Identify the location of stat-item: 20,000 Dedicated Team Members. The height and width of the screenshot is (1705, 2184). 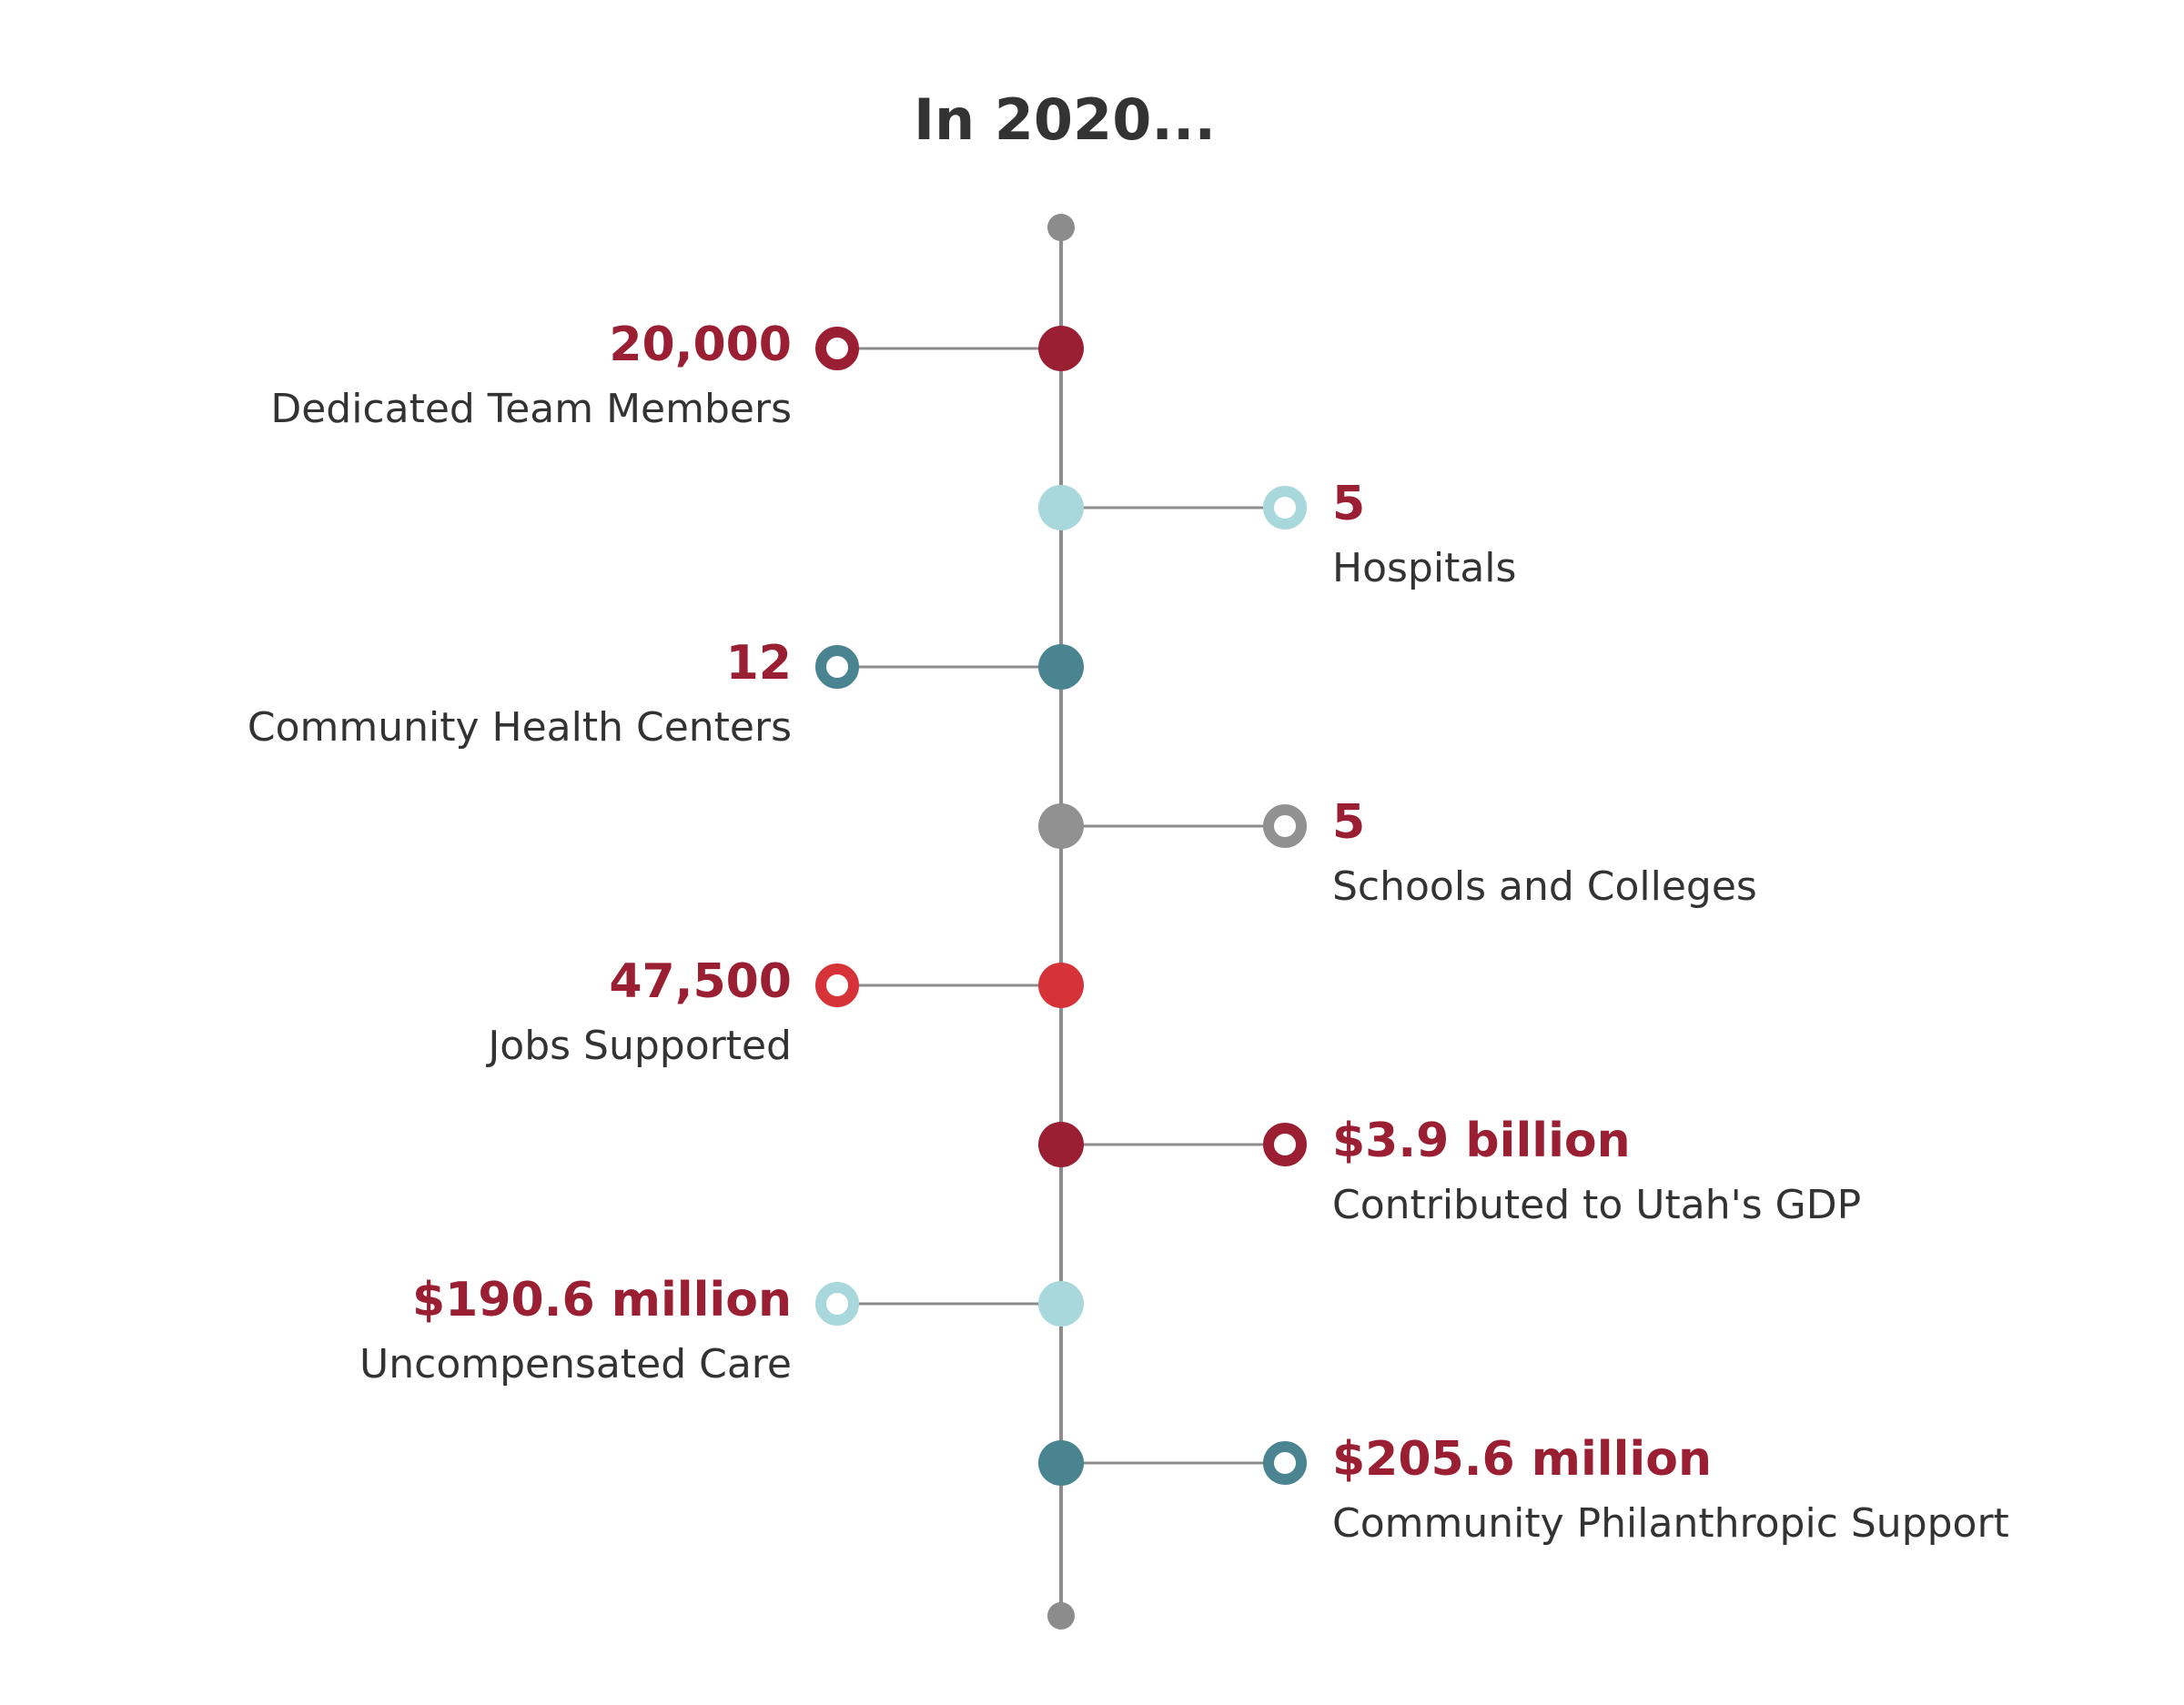
(396, 376).